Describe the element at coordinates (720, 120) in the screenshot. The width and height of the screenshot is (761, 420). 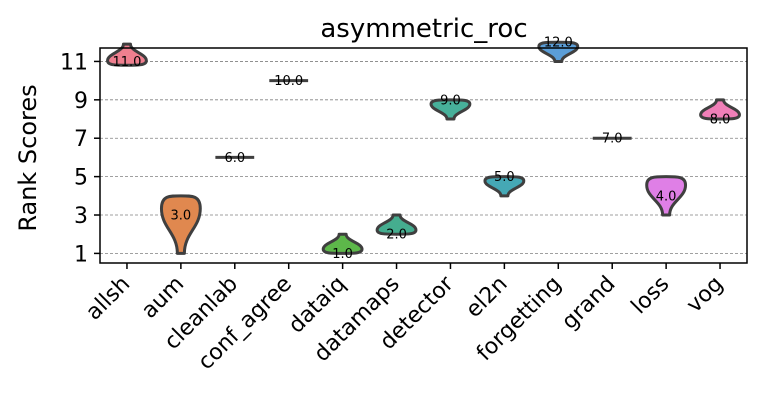
I see `data-label-vog: 8.0` at that location.